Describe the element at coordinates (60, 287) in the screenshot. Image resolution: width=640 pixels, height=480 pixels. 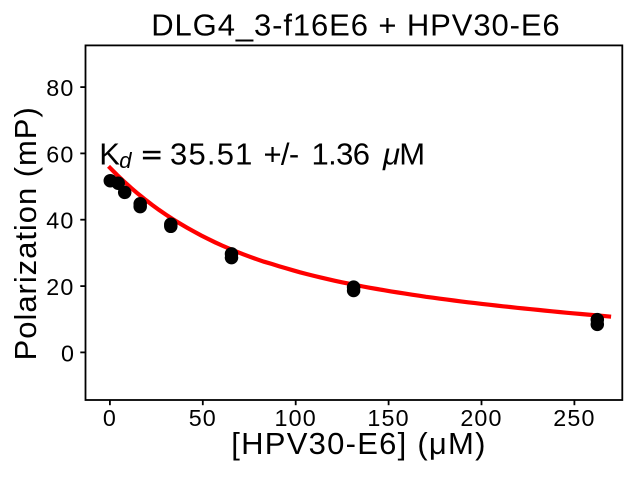
I see `svg-text: 20` at that location.